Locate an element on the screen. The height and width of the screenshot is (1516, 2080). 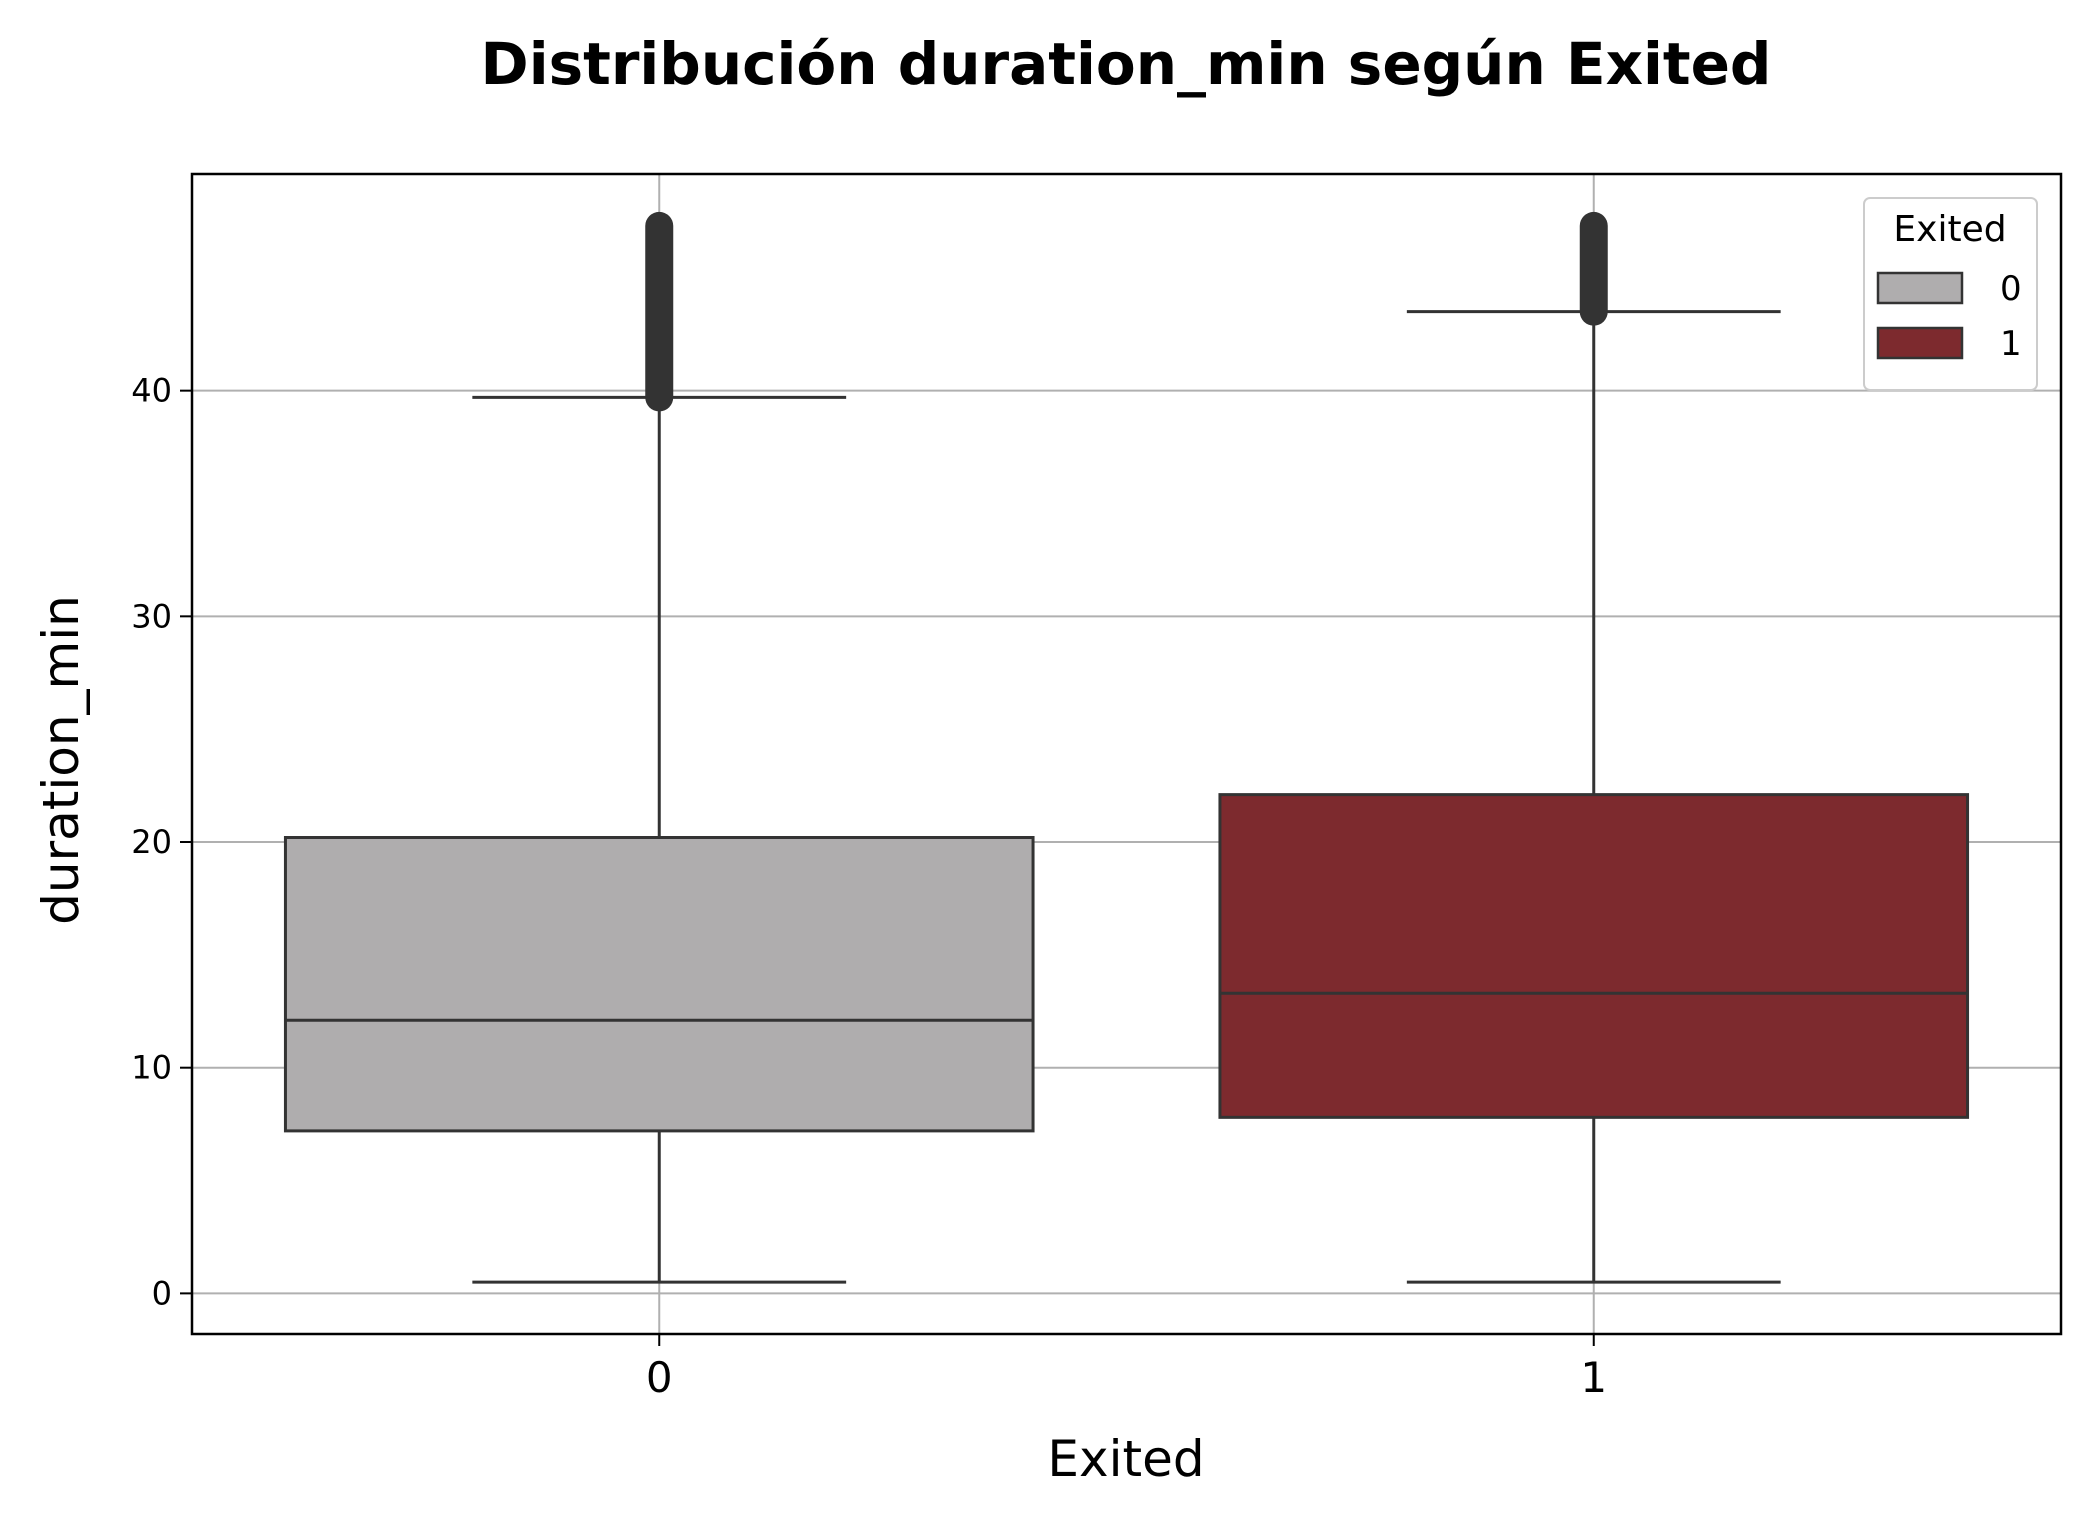
legend-label-1: 1 is located at coordinates (2011, 344).